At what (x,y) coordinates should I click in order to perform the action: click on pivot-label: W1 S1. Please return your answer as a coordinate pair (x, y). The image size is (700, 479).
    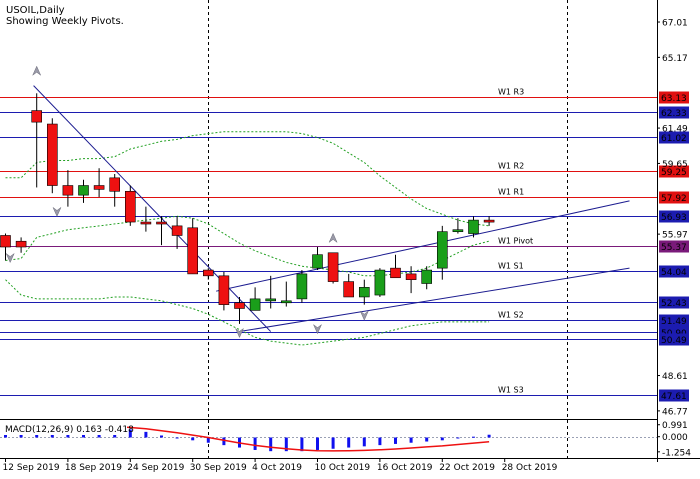
    Looking at the image, I should click on (511, 266).